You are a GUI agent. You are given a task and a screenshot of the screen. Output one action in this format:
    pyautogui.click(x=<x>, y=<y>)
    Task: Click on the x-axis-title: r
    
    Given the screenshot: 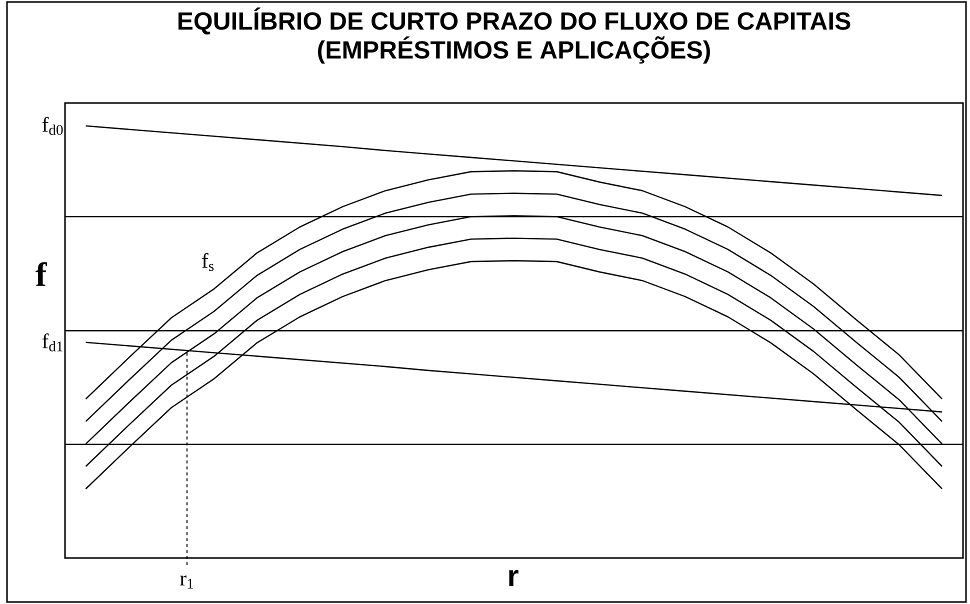 What is the action you would take?
    pyautogui.click(x=513, y=578)
    